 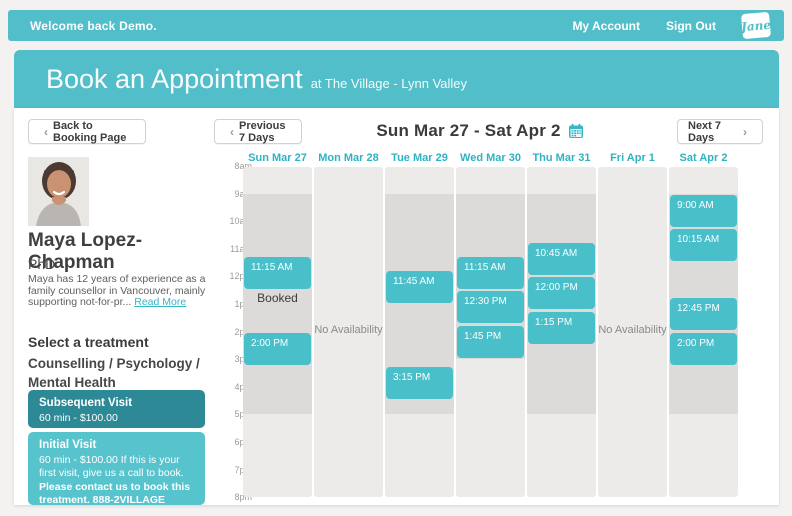 I want to click on date-range-text: Sun Mar 27 - Sat Apr 2, so click(x=468, y=130).